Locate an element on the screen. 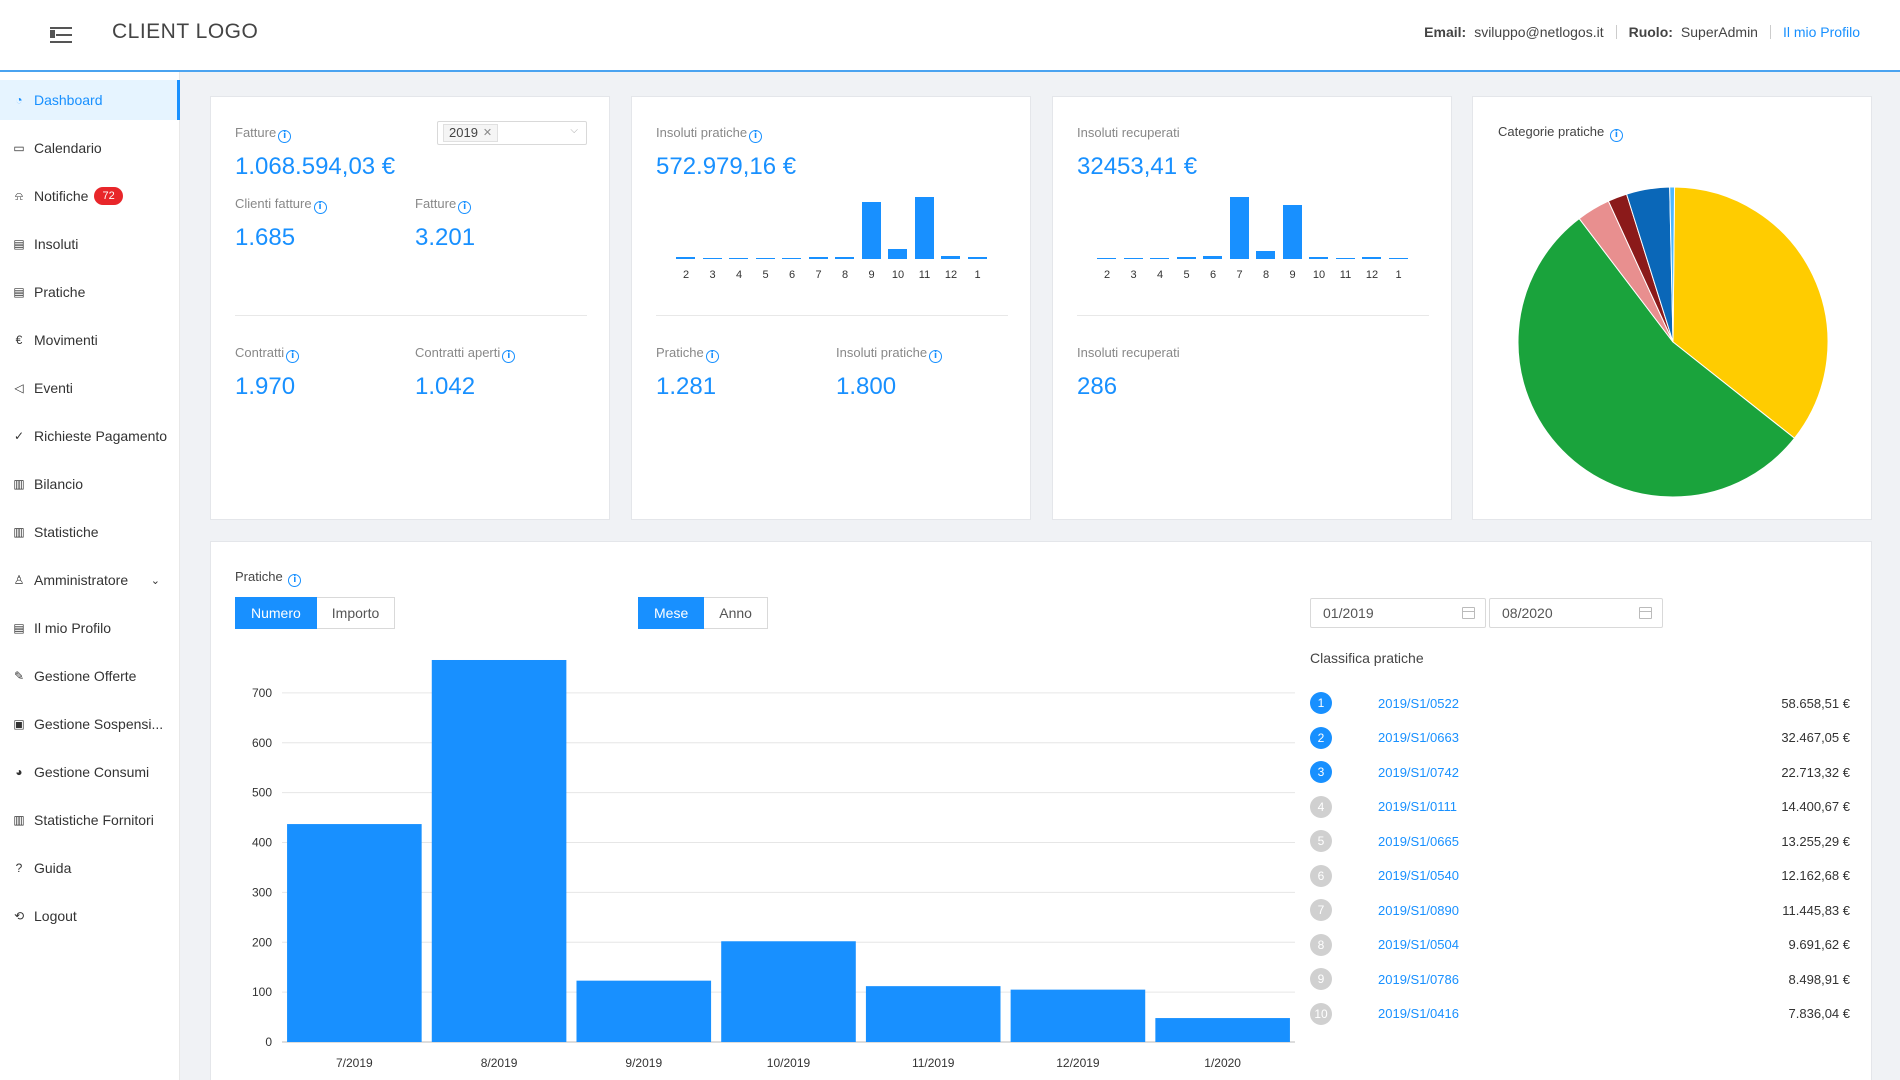 This screenshot has width=1900, height=1080. sidebar-item-guida: ? Guida is located at coordinates (90, 868).